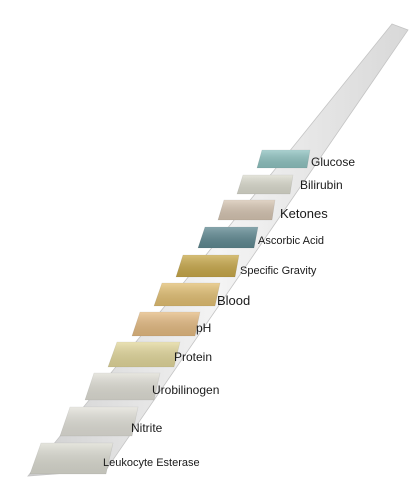 The image size is (416, 500). I want to click on pad-label-ketones: Ketones, so click(304, 213).